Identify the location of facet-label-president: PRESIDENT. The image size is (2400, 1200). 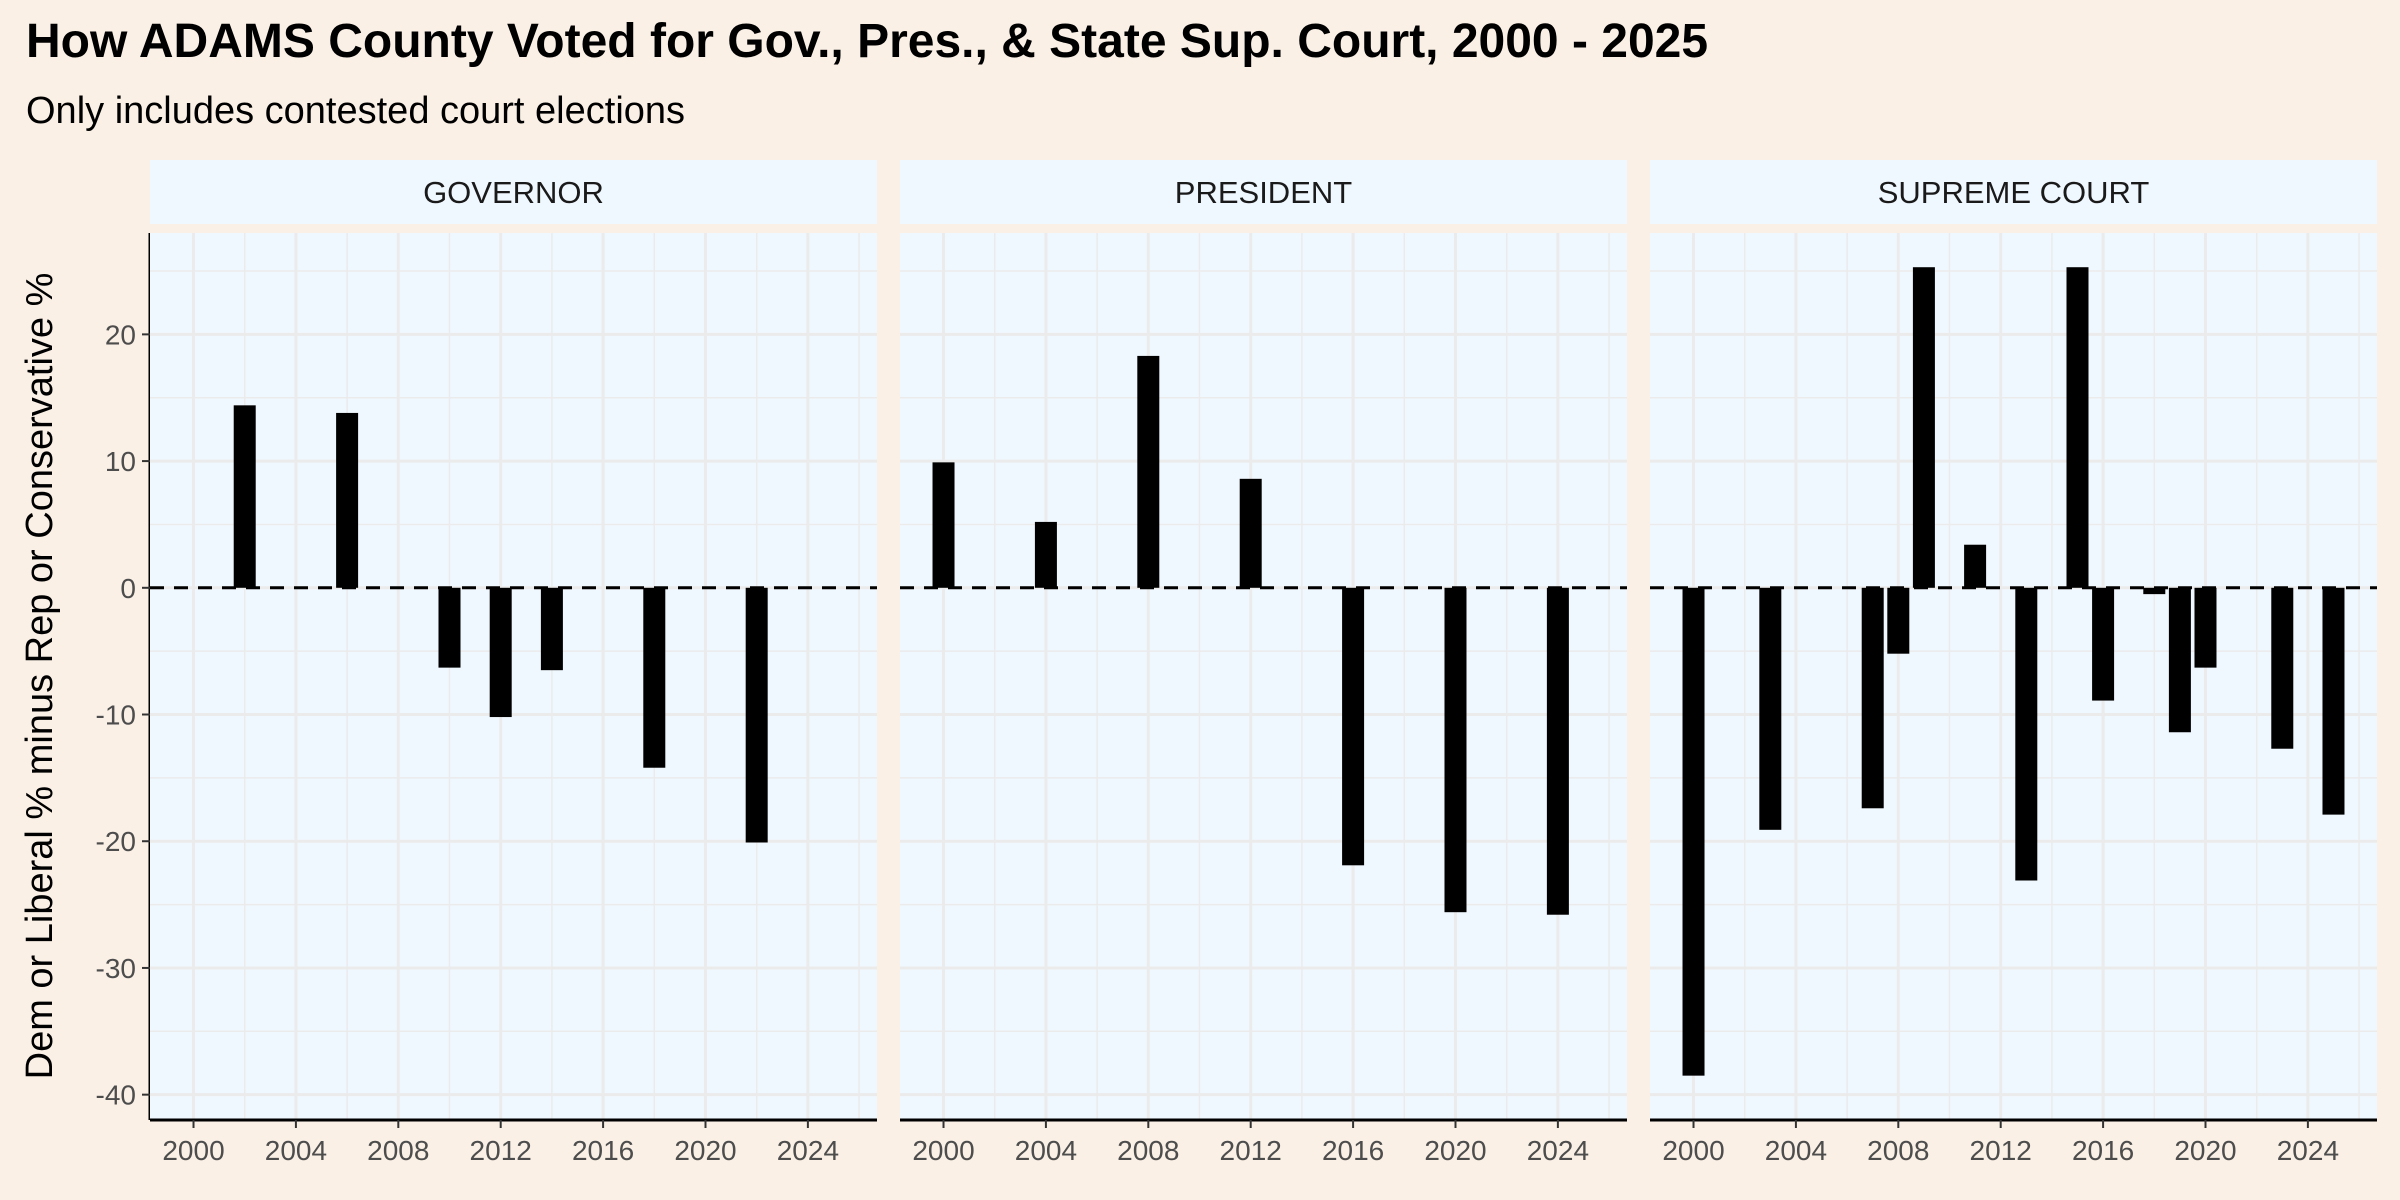
(1263, 192).